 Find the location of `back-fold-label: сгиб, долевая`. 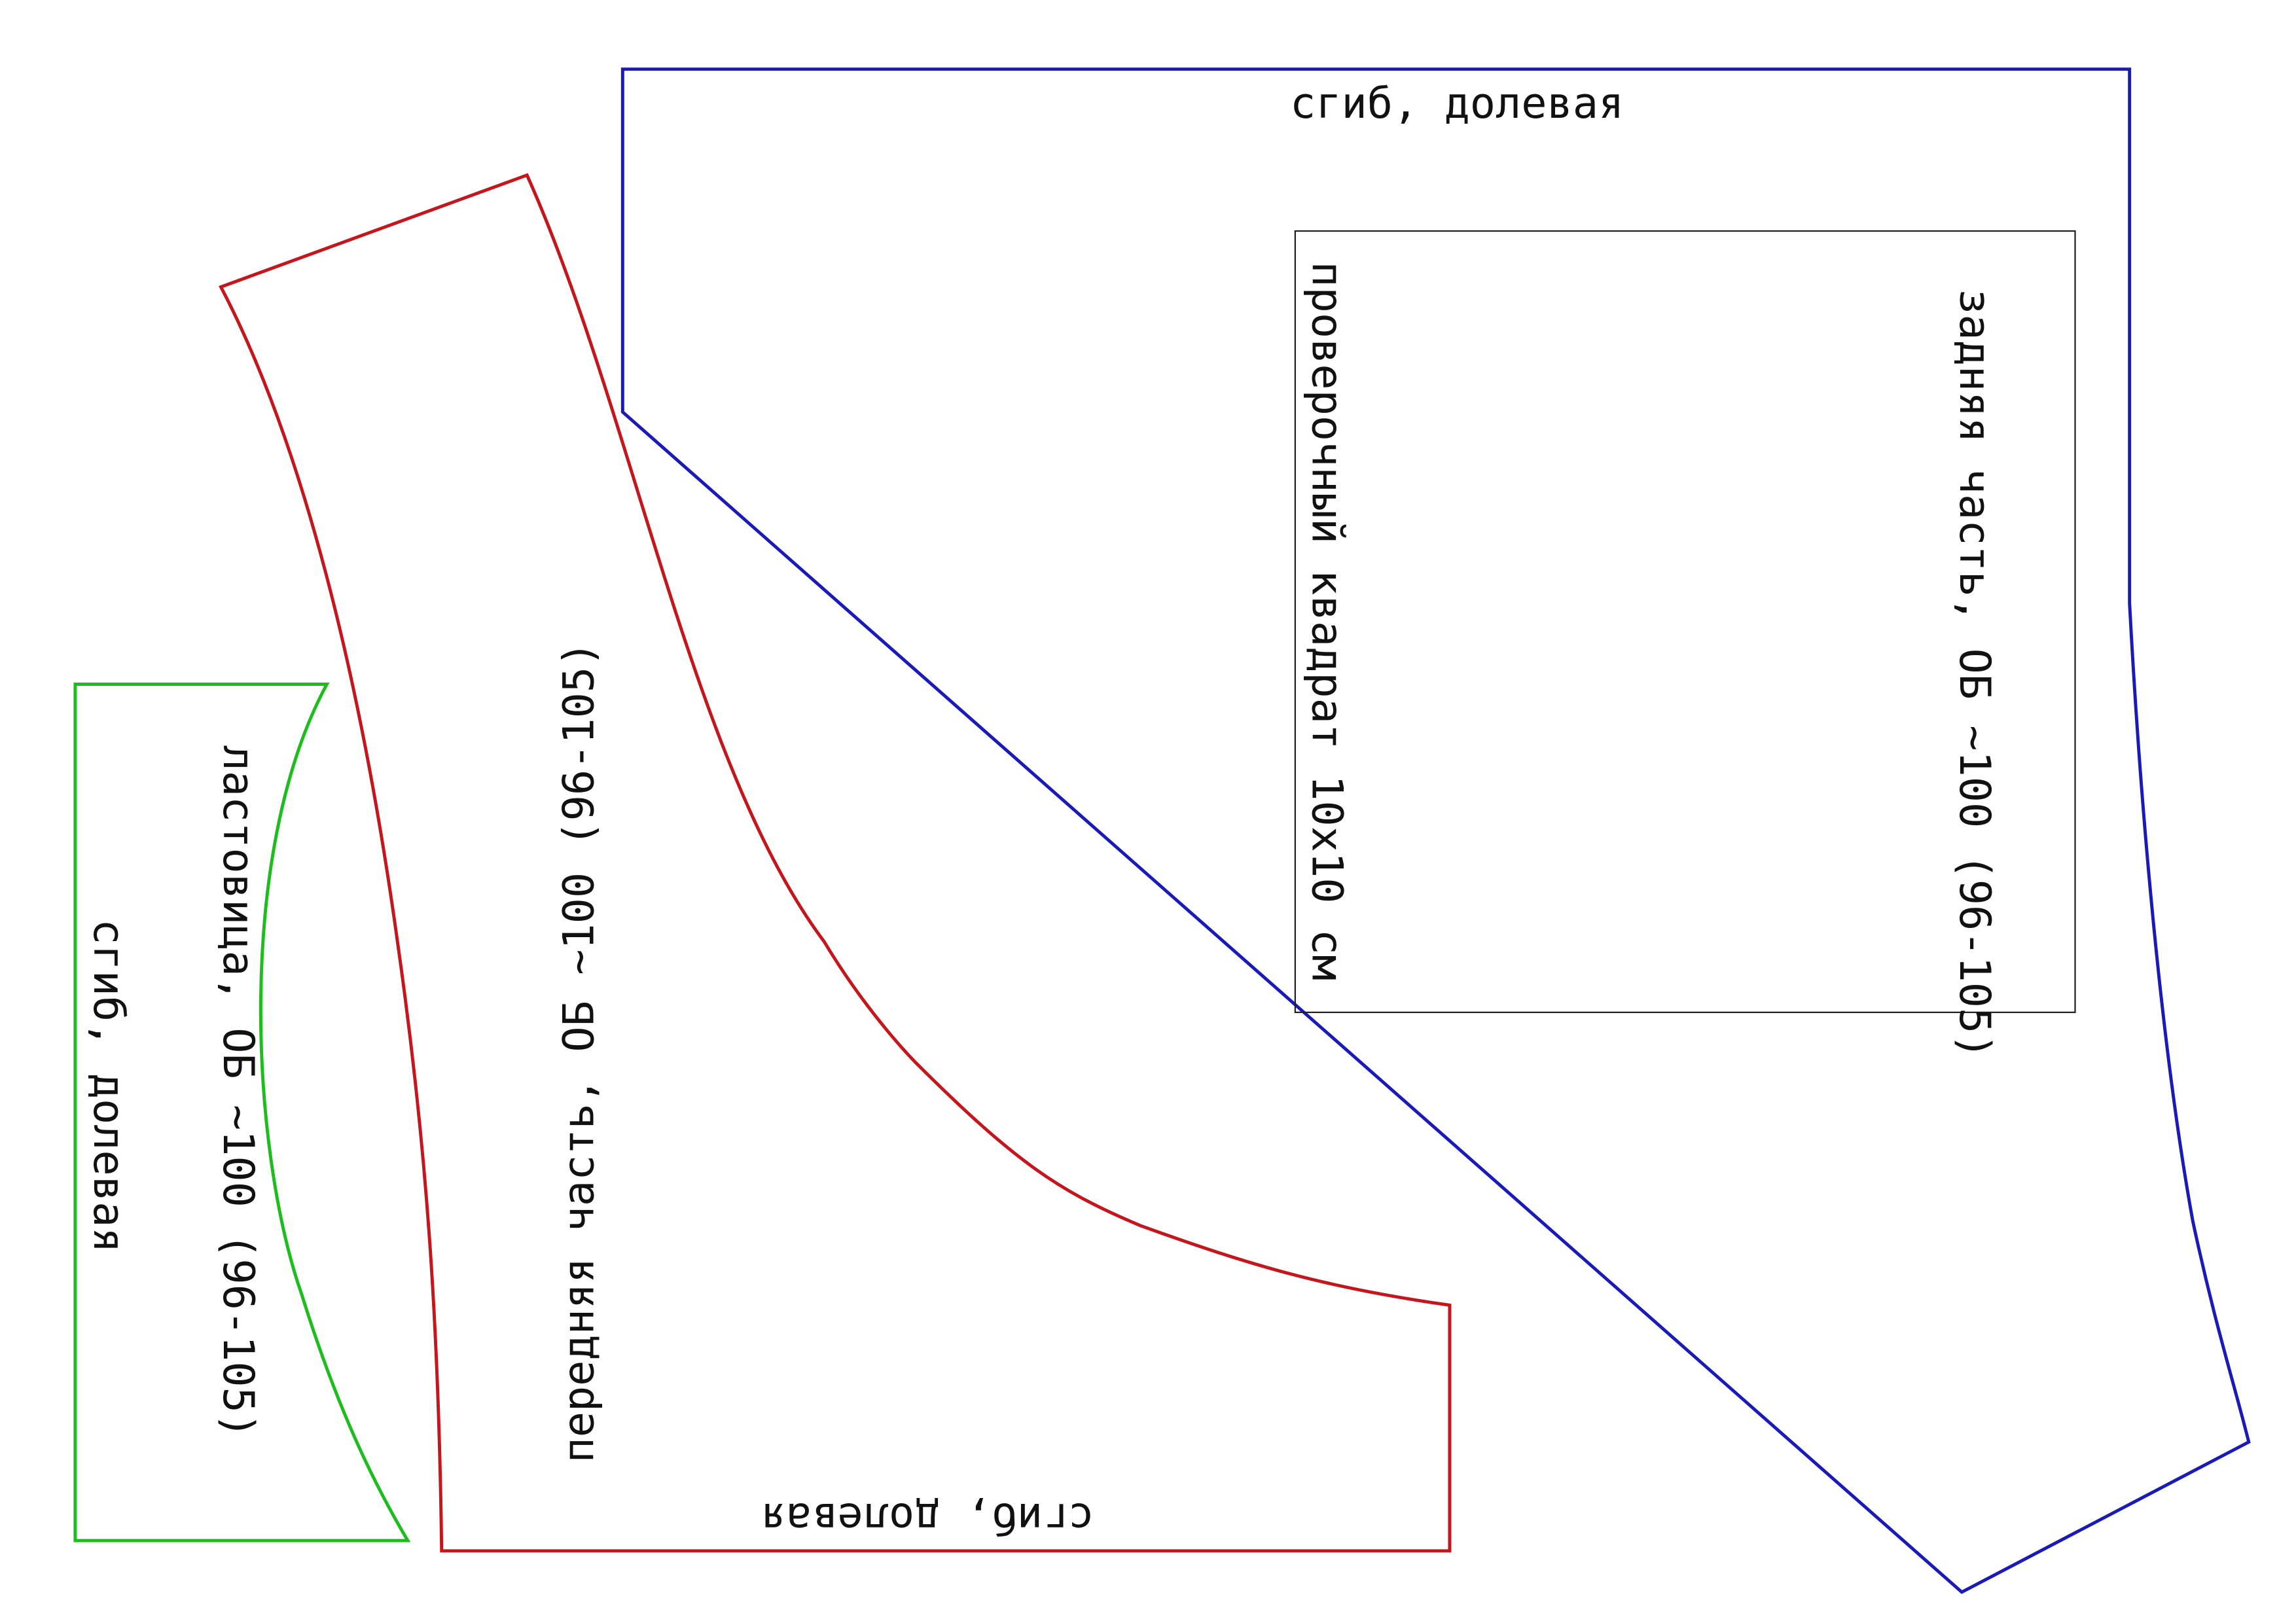

back-fold-label: сгиб, долевая is located at coordinates (1457, 104).